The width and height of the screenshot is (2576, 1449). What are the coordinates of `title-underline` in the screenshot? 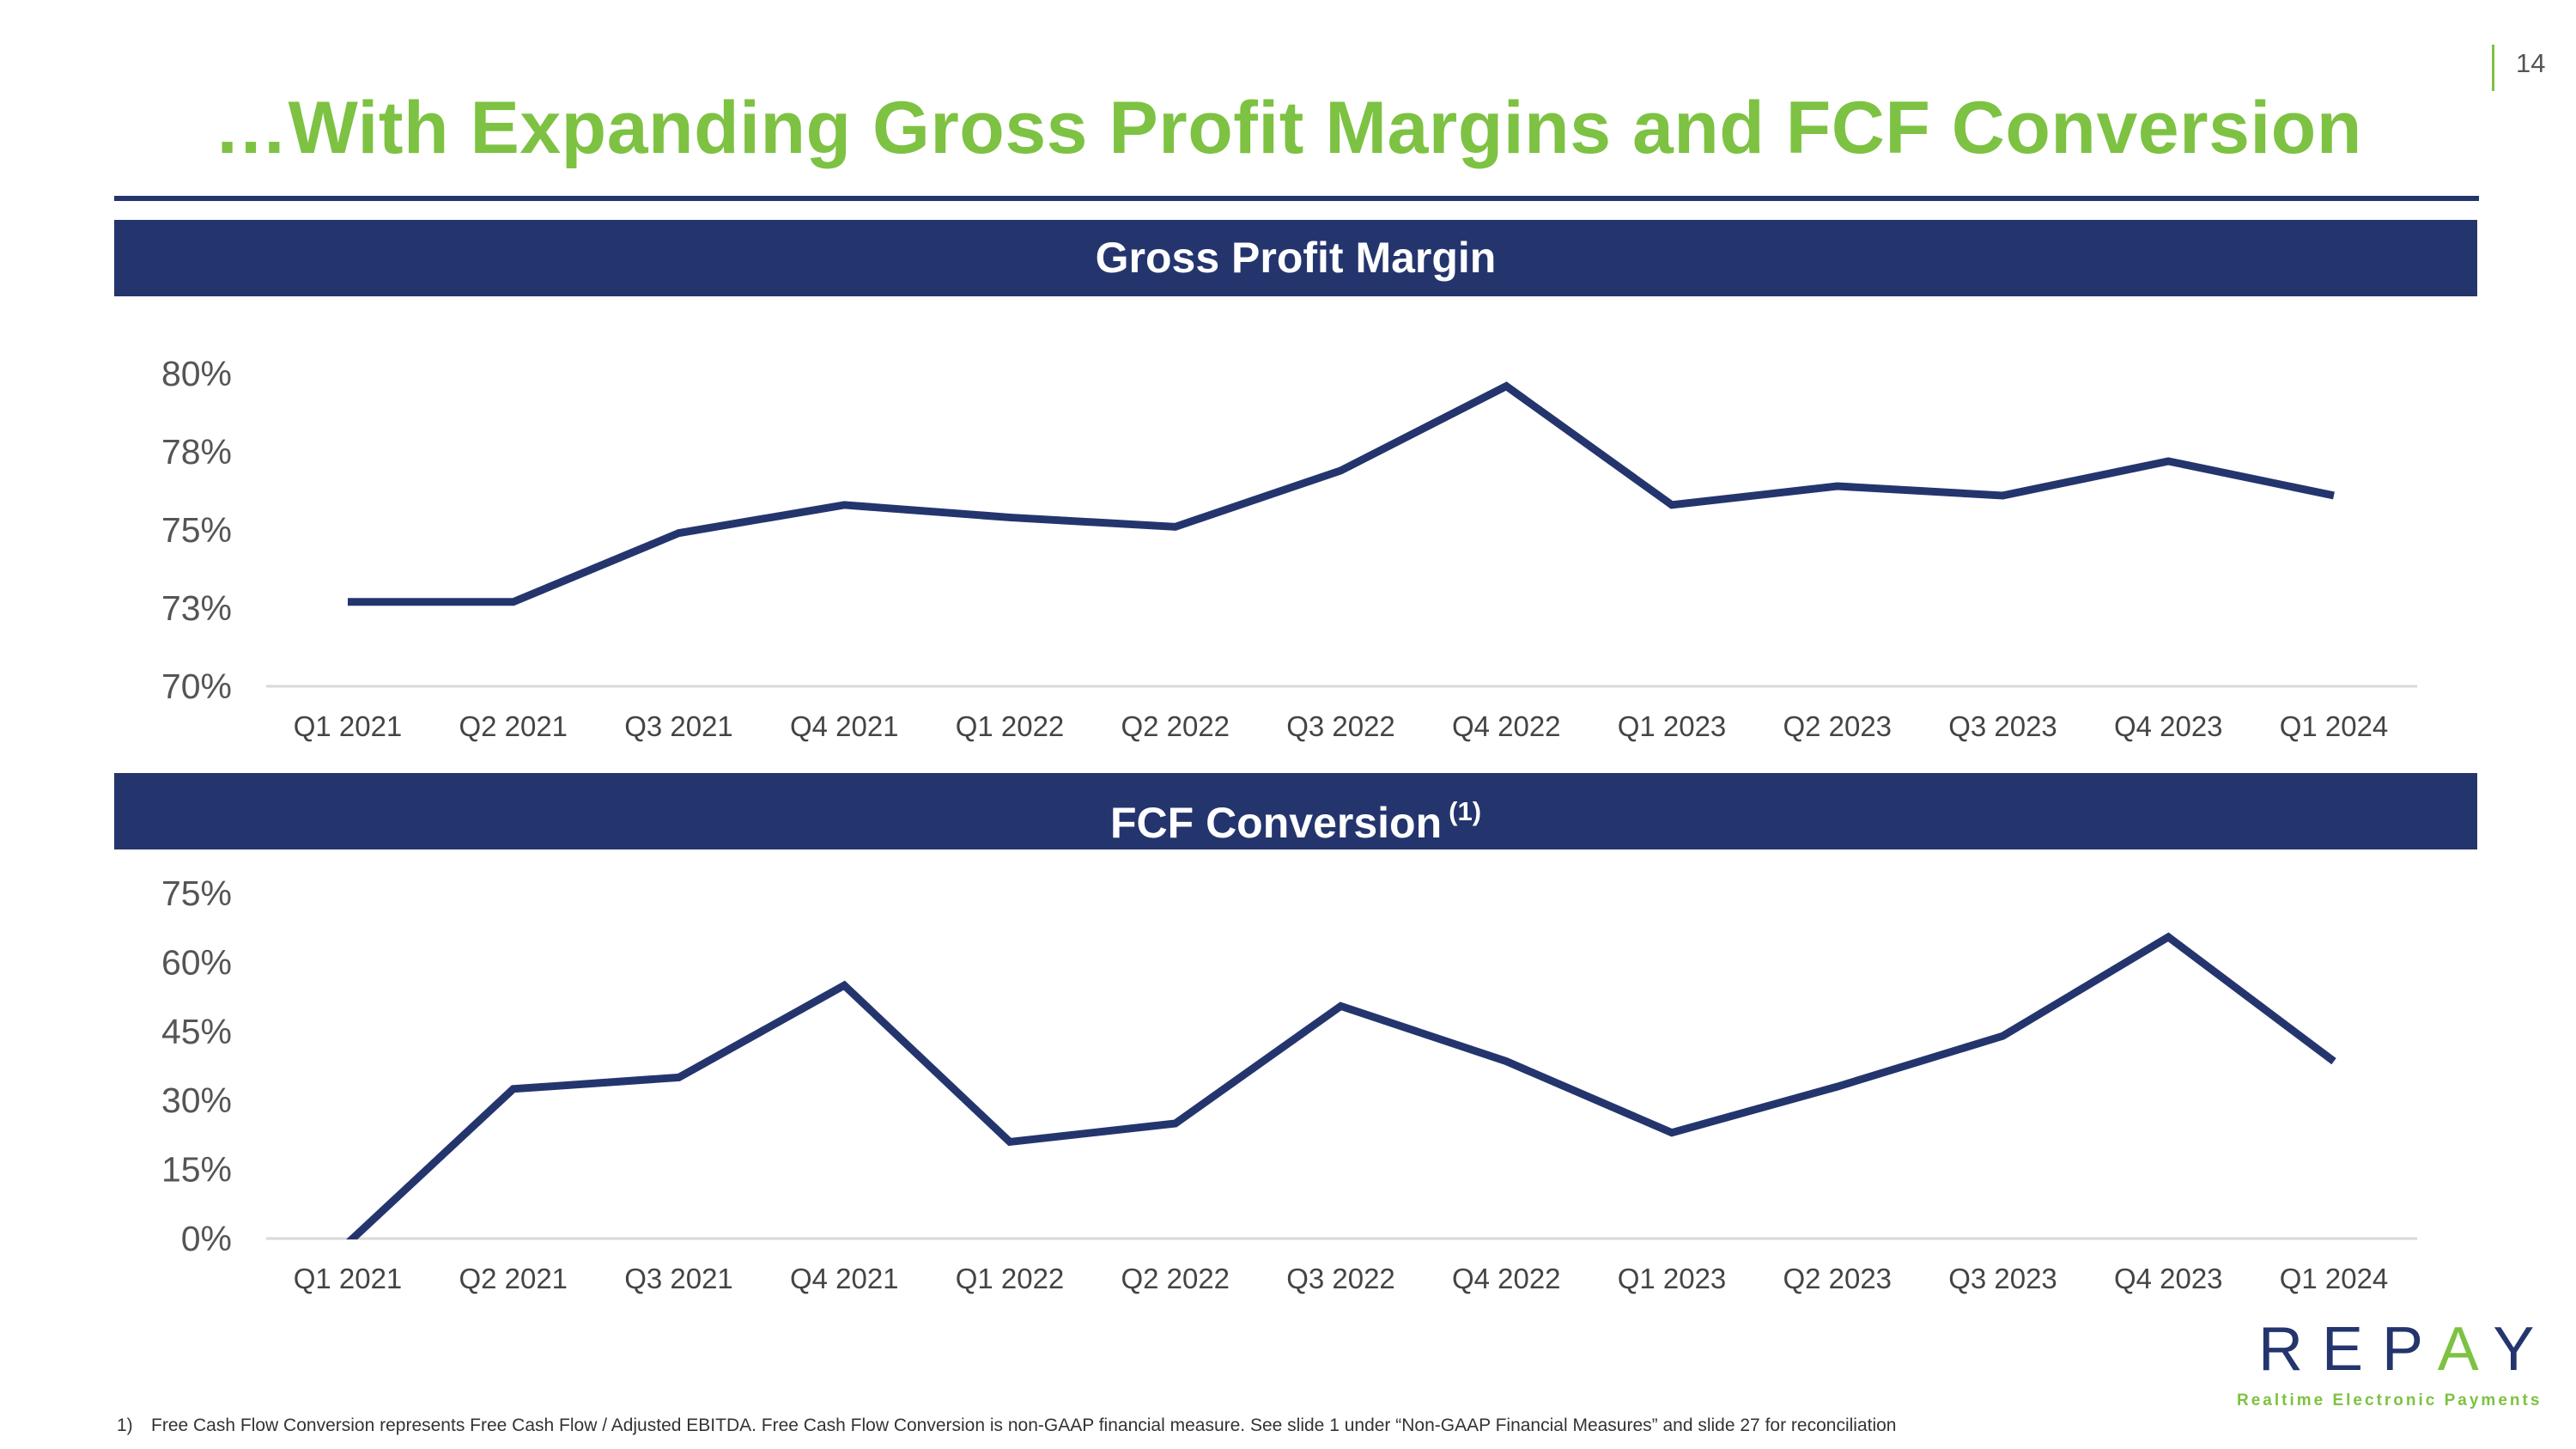 It's located at (1297, 198).